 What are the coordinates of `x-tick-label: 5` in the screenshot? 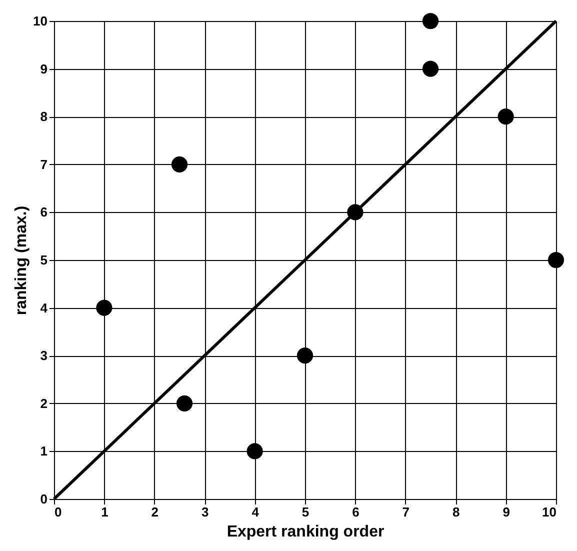 It's located at (306, 512).